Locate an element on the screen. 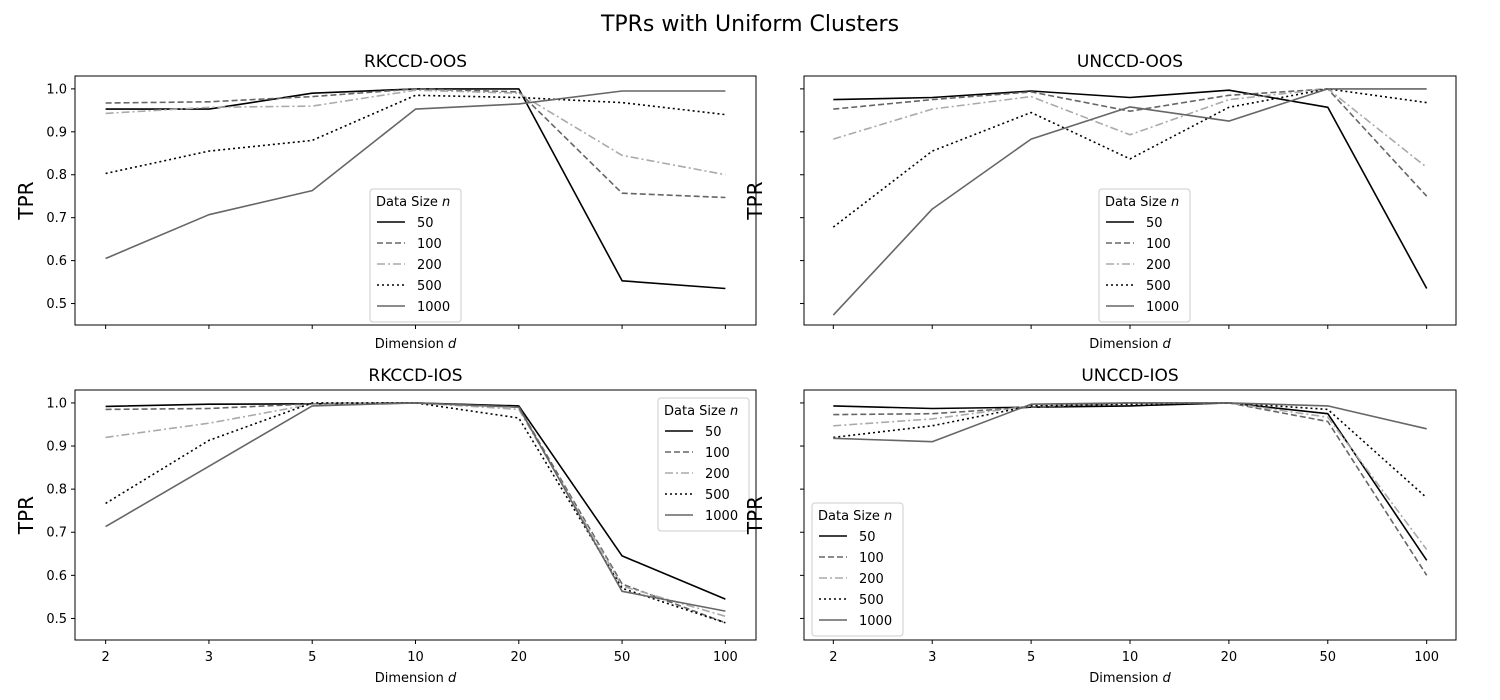 The image size is (1500, 700). subplot-title: UNCCD-IOS is located at coordinates (1129, 376).